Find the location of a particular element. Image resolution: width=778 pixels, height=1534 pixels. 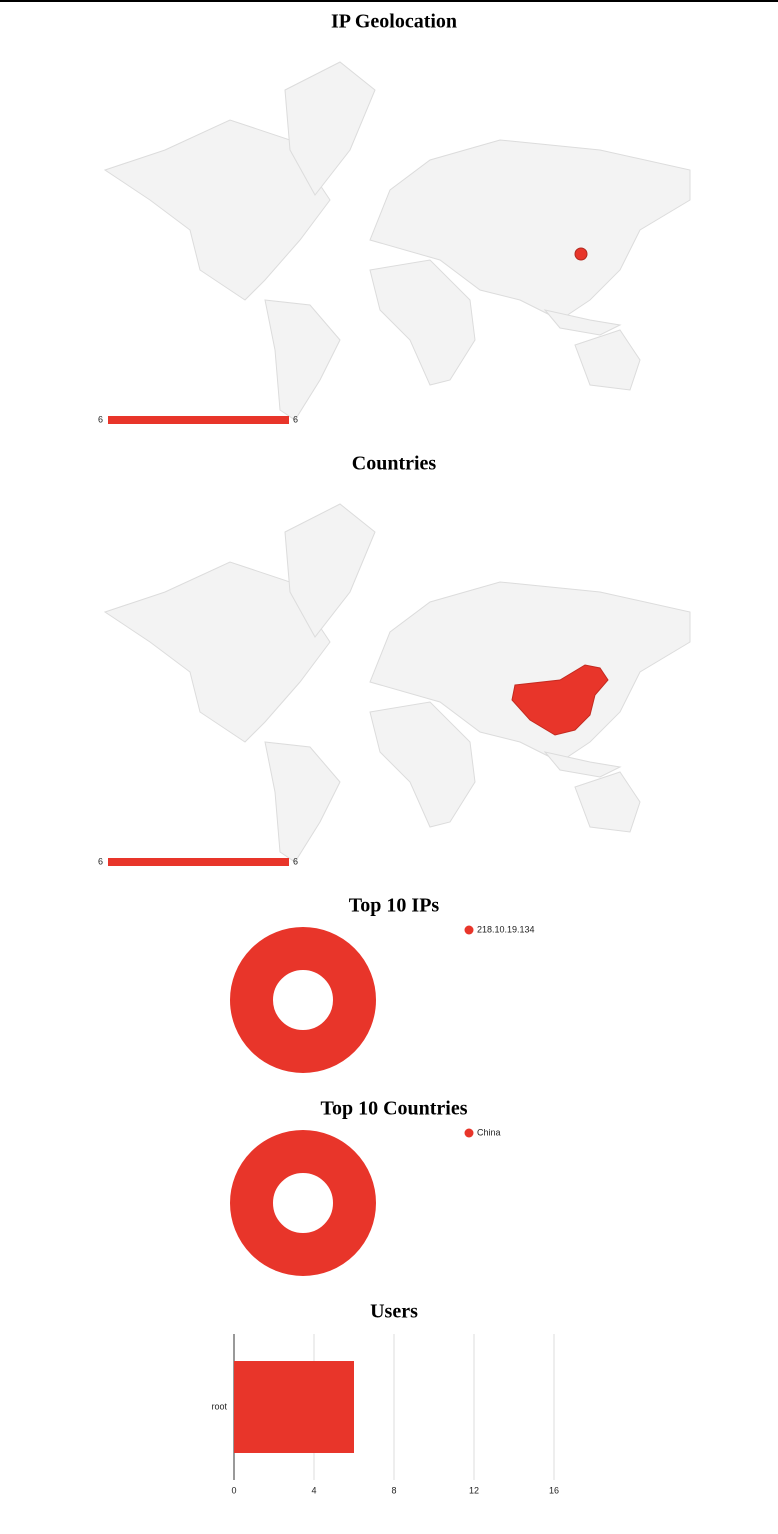

x-tick-label: 12 is located at coordinates (474, 1490).